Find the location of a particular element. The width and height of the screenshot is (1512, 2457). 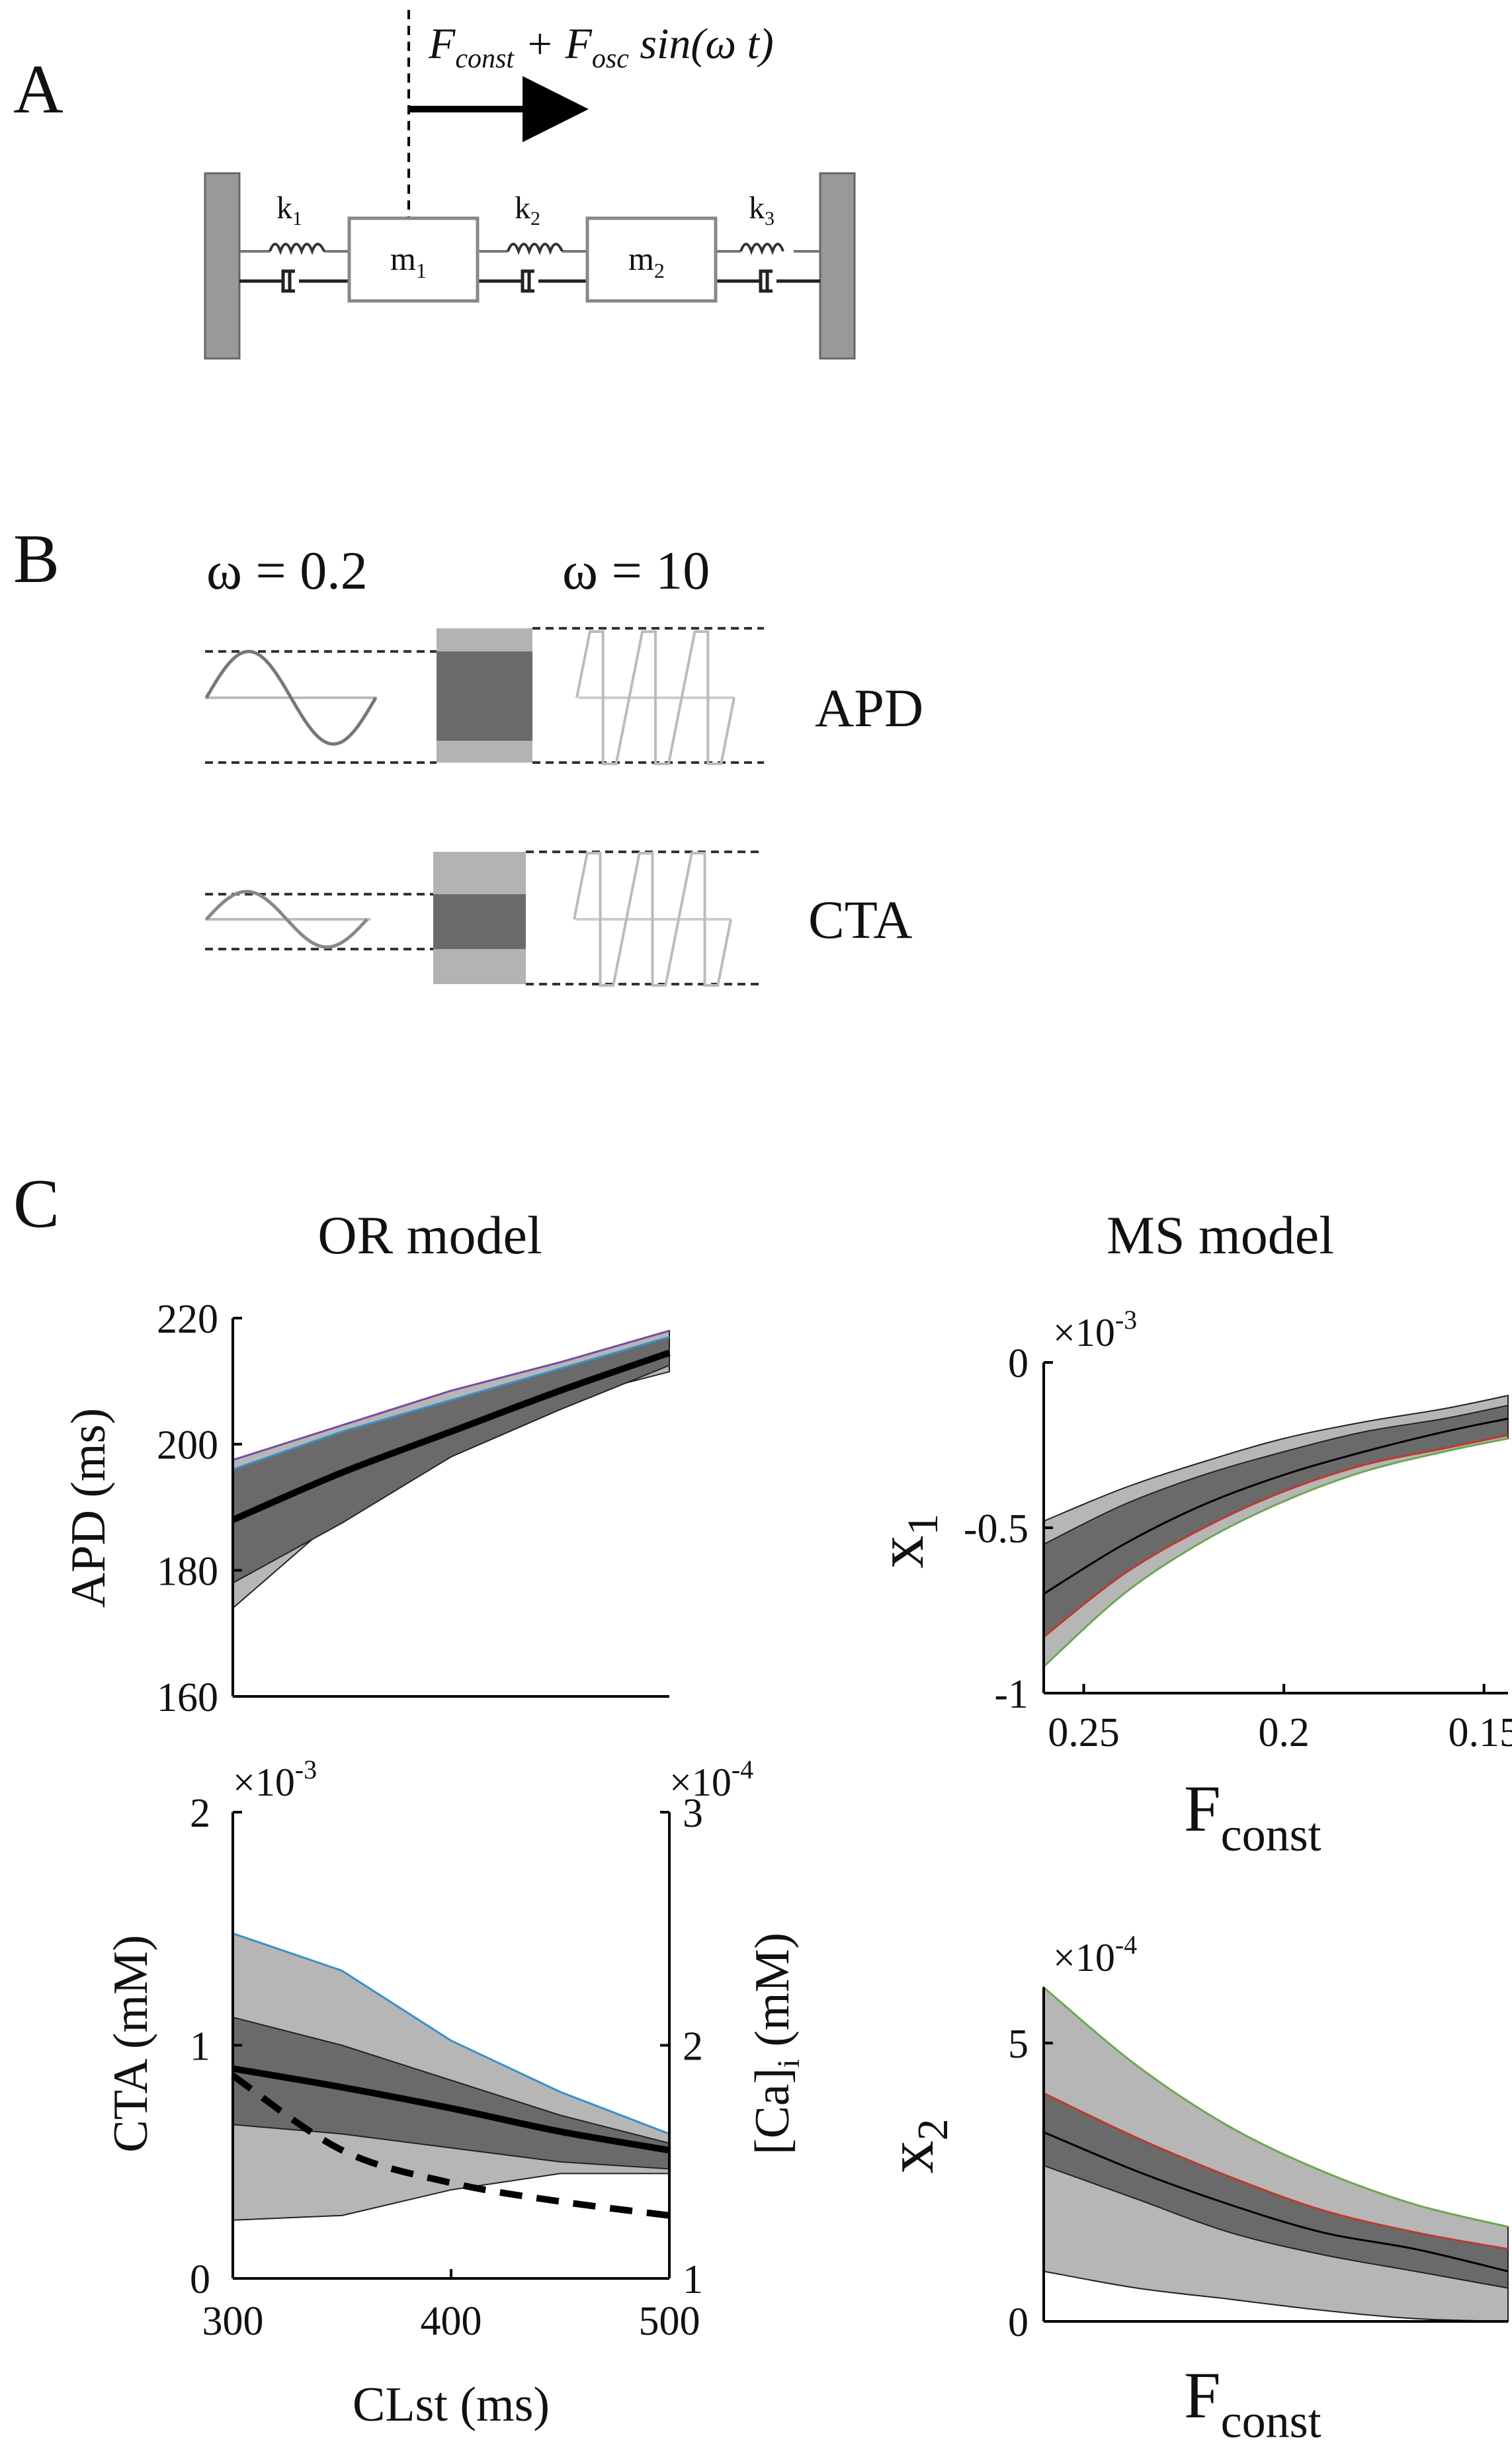

mass-m1 is located at coordinates (413, 260).